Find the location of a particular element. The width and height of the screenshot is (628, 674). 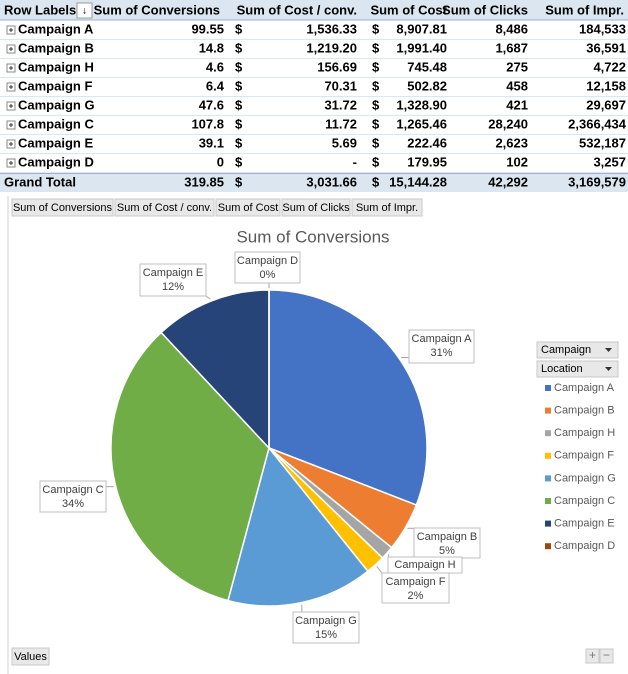

chart-title: Sum of Conversions is located at coordinates (312, 236).